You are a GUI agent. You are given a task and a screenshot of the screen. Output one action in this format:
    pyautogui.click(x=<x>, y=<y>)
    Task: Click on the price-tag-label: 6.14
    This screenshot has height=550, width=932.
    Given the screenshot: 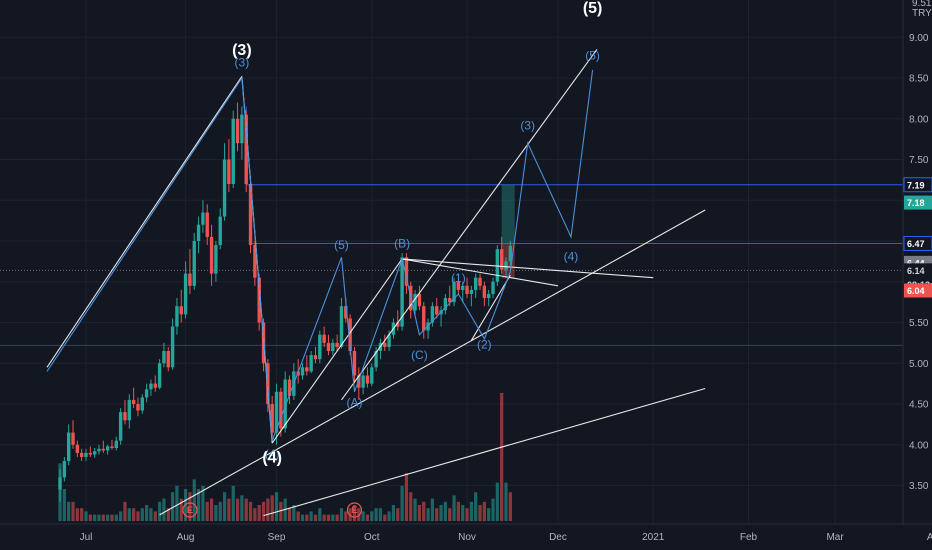 What is the action you would take?
    pyautogui.click(x=916, y=271)
    